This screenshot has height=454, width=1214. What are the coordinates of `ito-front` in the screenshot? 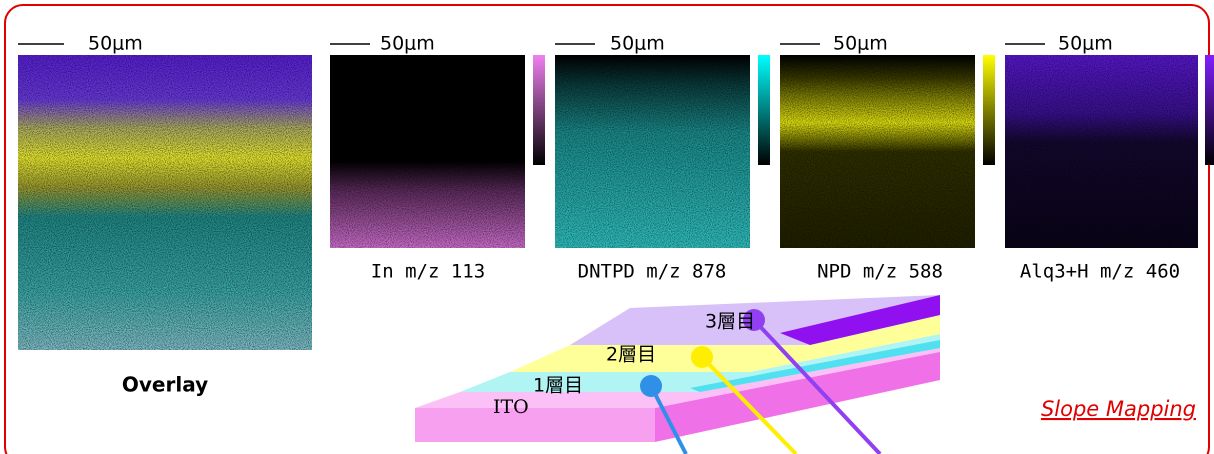 It's located at (535, 425).